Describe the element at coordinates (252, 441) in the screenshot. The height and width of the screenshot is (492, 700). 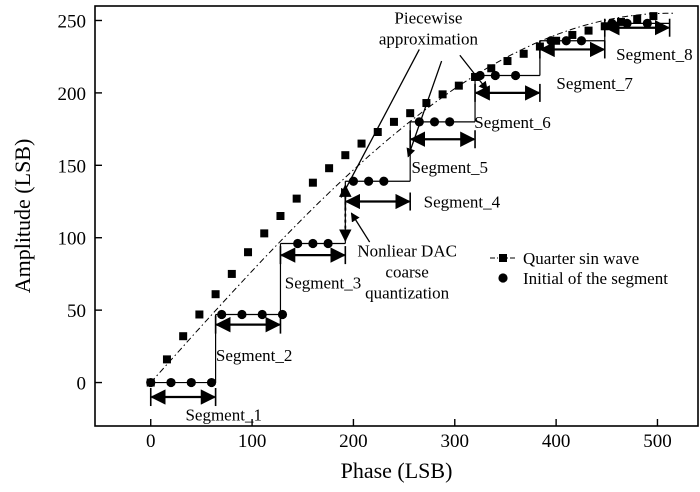
I see `x-tick-label: 100` at that location.